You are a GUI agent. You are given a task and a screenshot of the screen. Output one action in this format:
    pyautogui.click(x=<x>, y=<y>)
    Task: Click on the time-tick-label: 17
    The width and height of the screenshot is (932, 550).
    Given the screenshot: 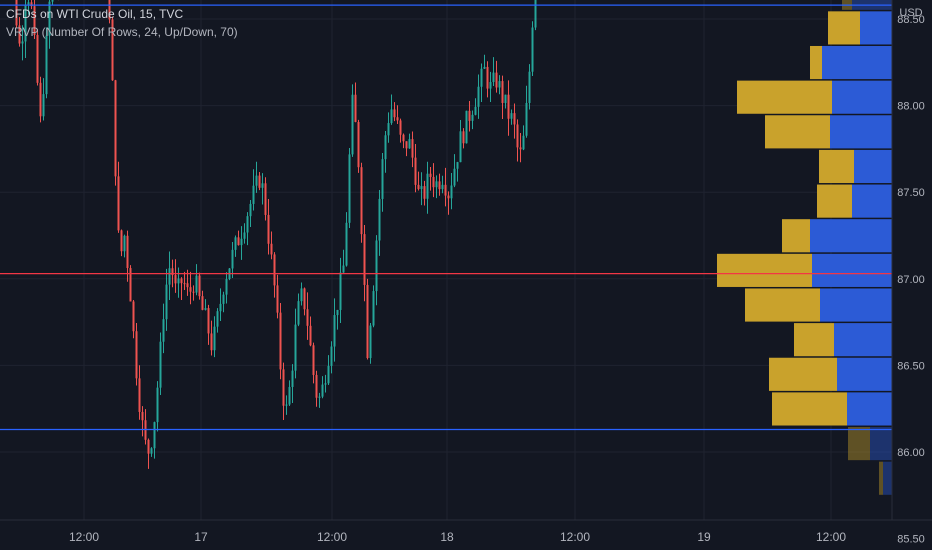 What is the action you would take?
    pyautogui.click(x=201, y=537)
    